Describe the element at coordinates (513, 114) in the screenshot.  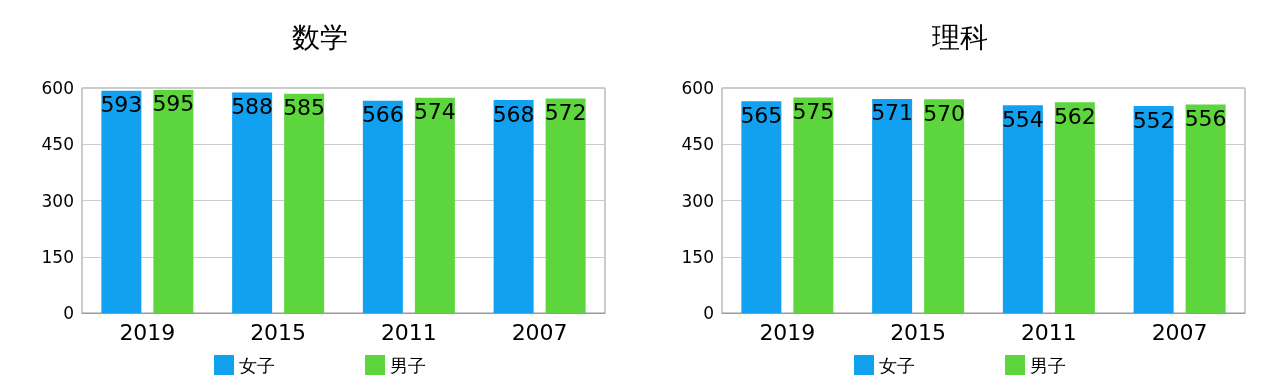
I see `data-label: 568` at that location.